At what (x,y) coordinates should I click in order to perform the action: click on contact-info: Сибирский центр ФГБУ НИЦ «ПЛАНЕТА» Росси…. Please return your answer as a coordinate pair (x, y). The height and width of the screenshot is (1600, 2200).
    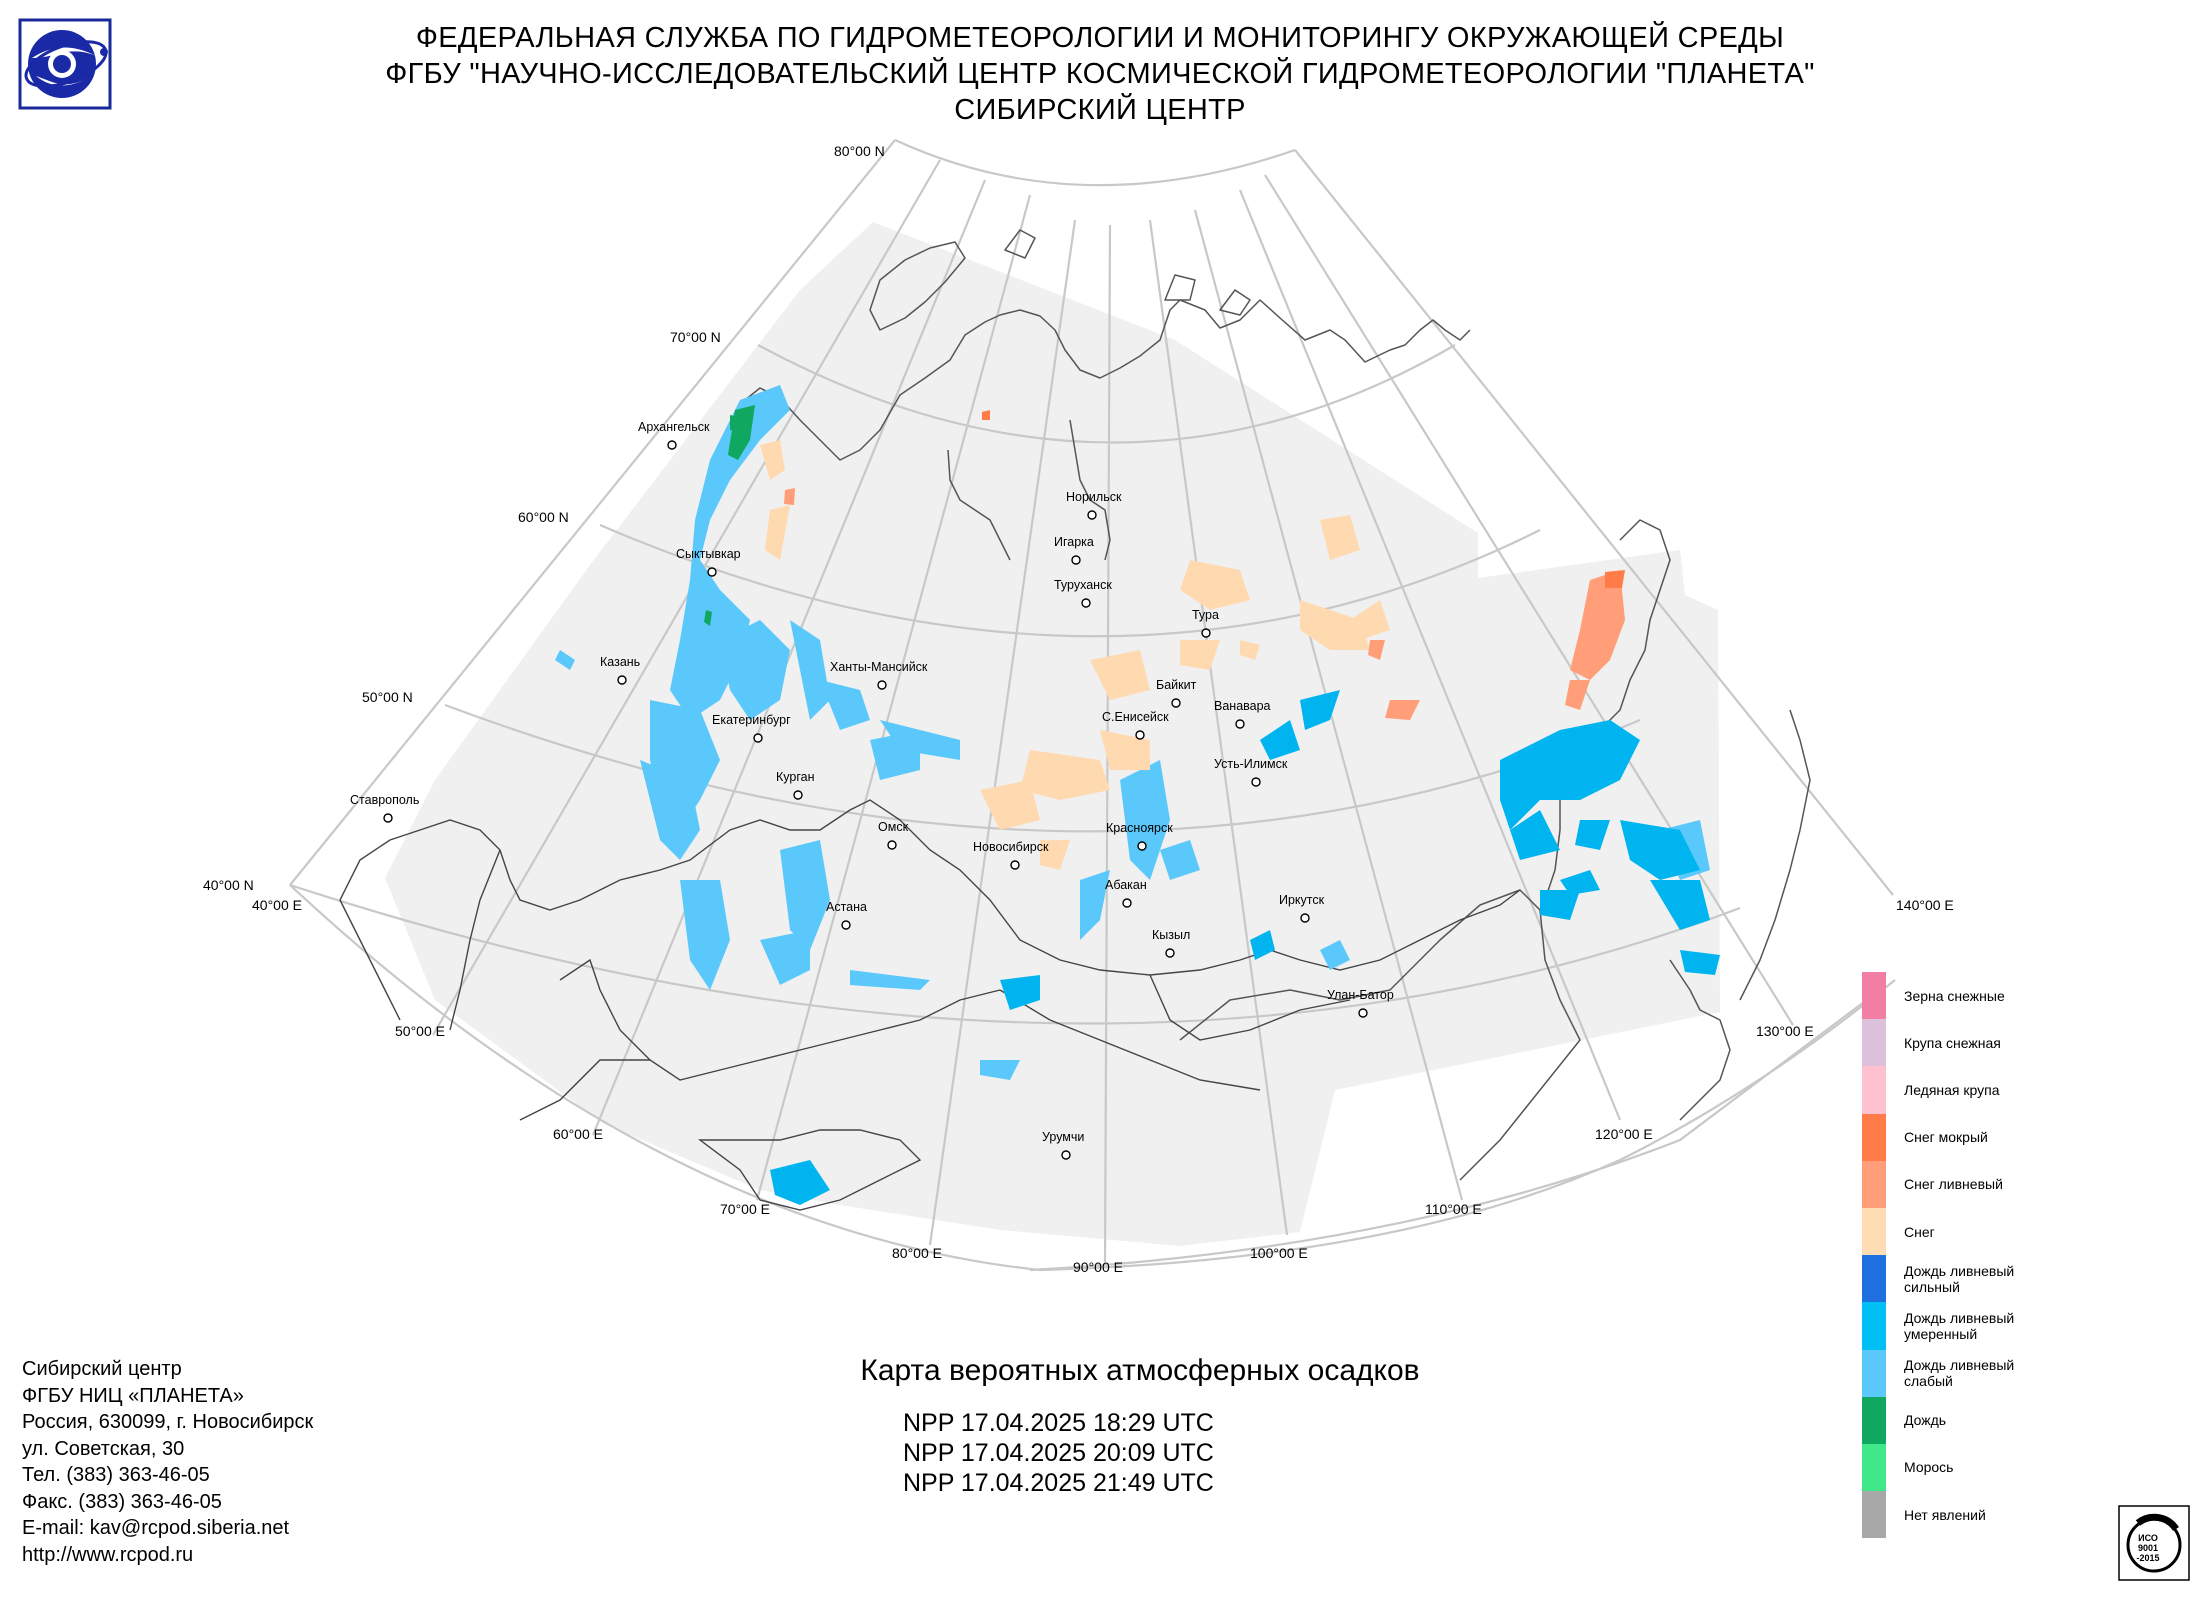
    Looking at the image, I should click on (167, 1462).